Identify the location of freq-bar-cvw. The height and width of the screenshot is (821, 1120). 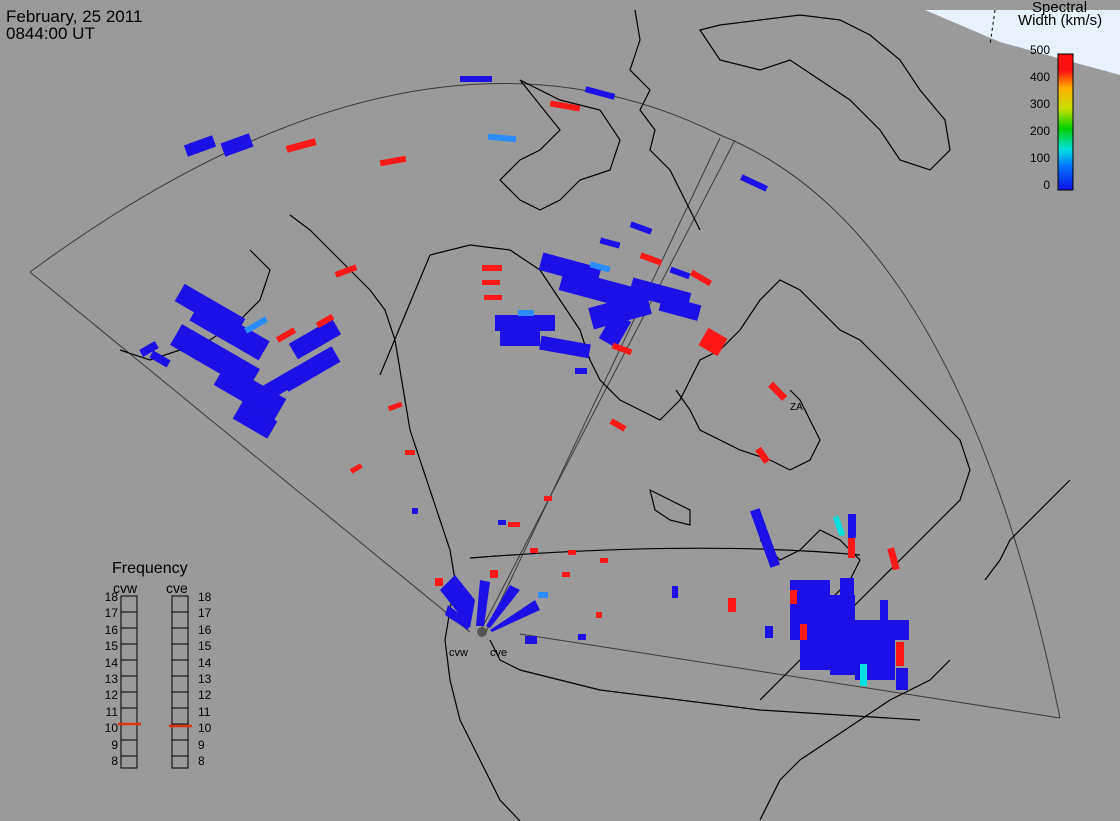
(129, 682).